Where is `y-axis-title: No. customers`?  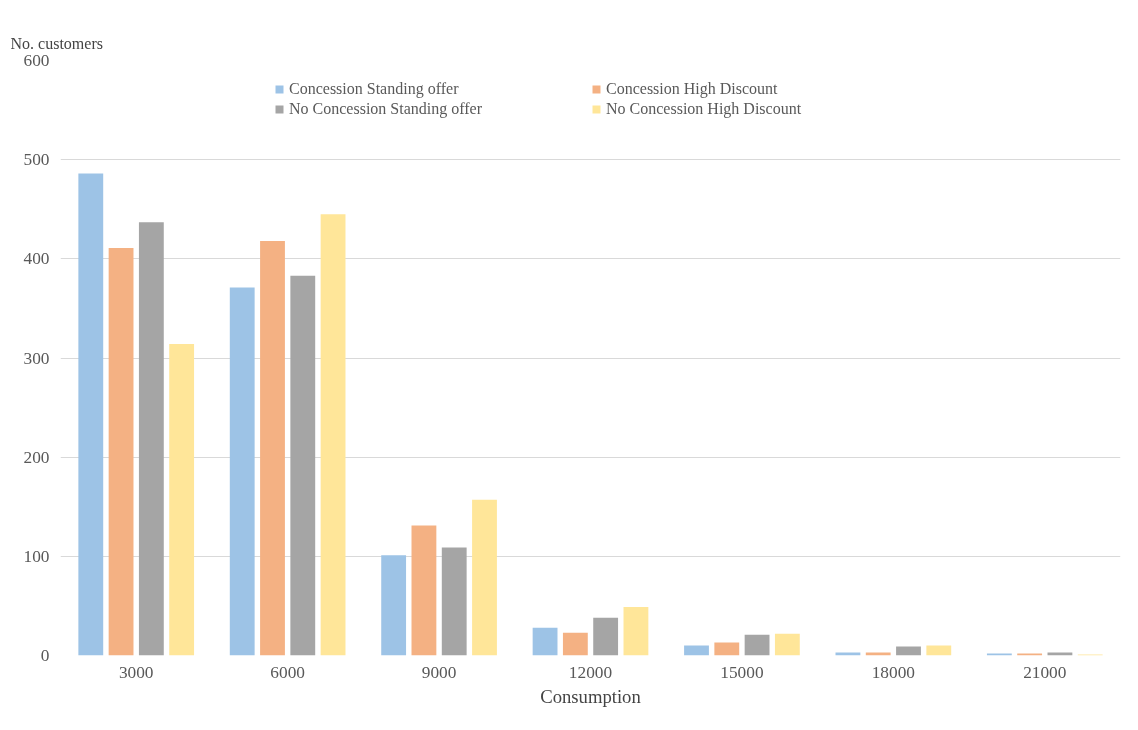 y-axis-title: No. customers is located at coordinates (56, 43).